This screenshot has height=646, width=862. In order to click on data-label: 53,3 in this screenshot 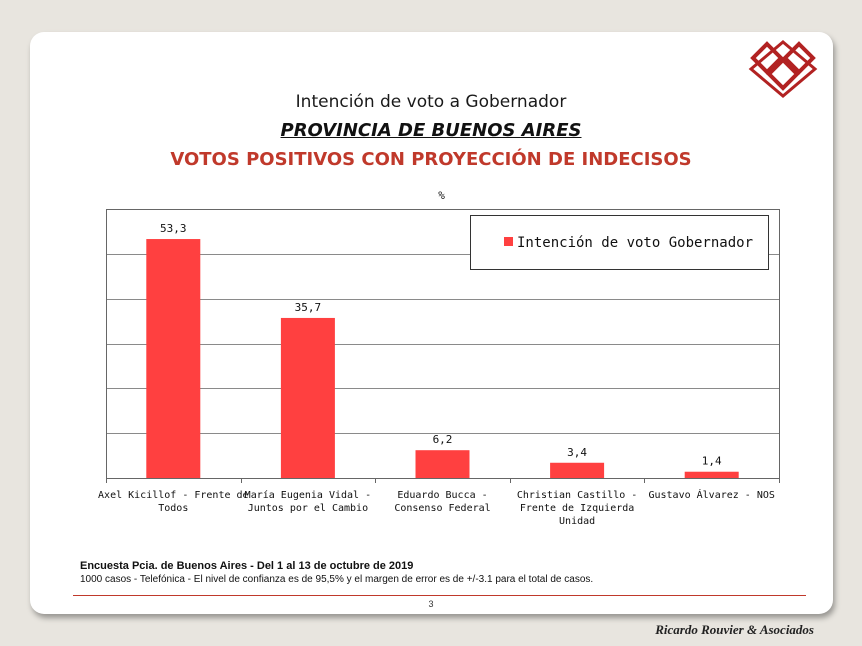, I will do `click(173, 228)`.